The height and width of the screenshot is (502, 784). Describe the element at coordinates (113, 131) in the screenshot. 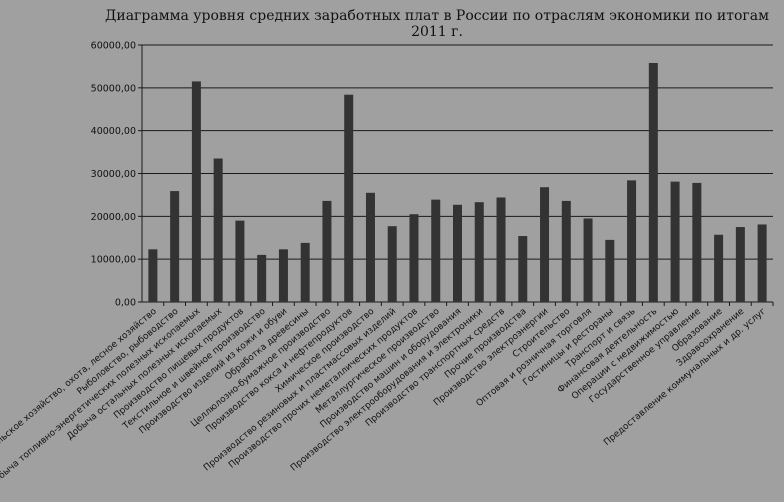

I see `y-tick-label: 40000,00` at that location.